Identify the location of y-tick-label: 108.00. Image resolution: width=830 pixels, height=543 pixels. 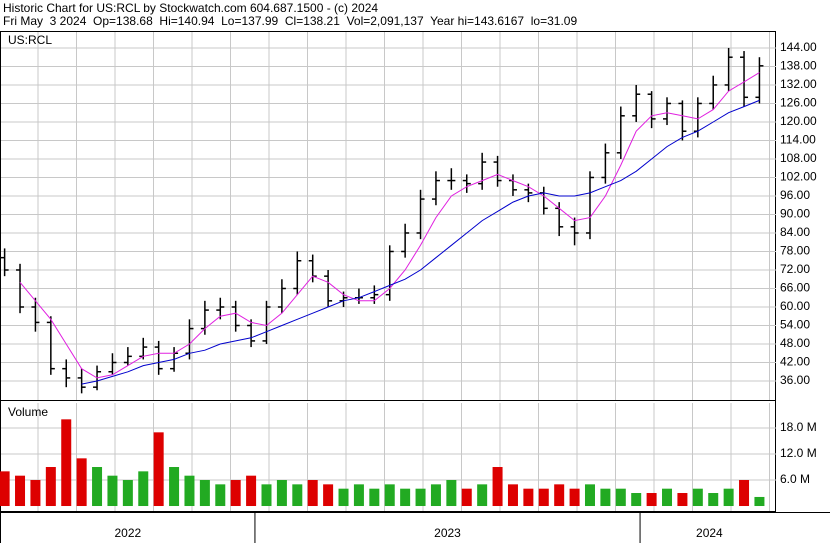
(798, 158).